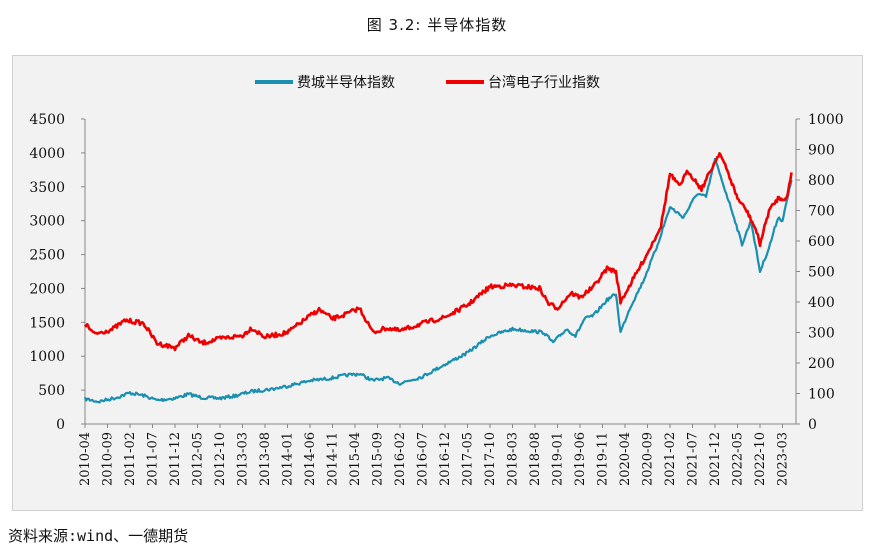 This screenshot has height=555, width=874. Describe the element at coordinates (175, 459) in the screenshot. I see `x-tick-label: 2011-12` at that location.